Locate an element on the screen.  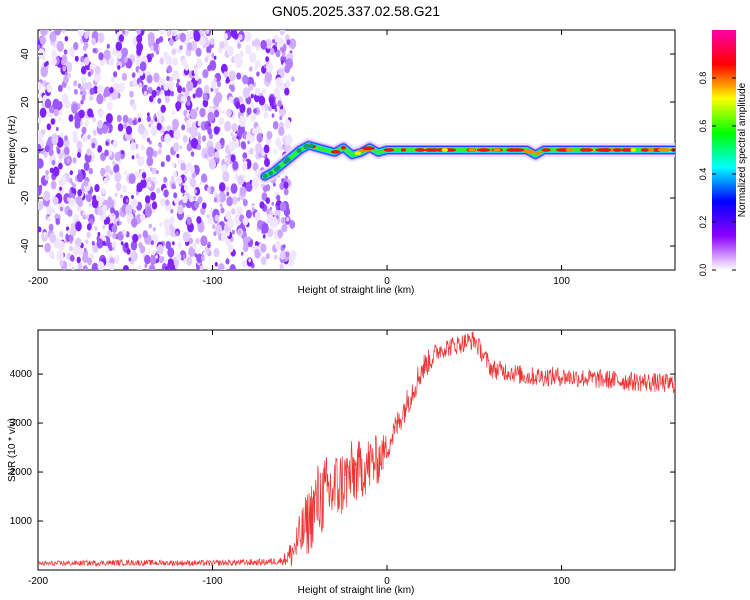
colorbar-tick-label: 0.4 is located at coordinates (703, 174).